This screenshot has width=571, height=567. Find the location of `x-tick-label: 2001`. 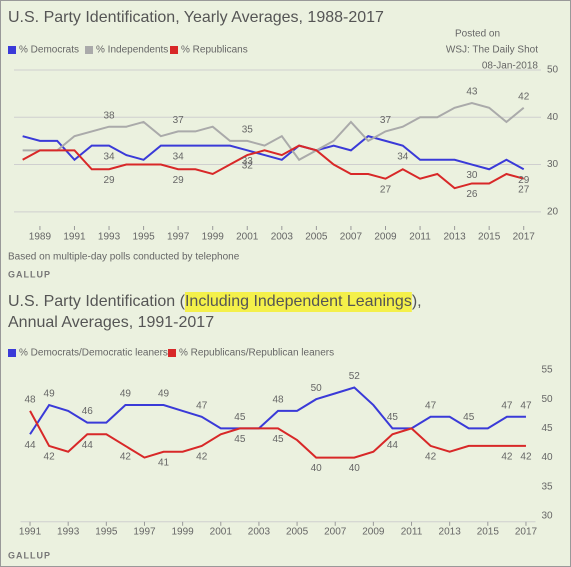

x-tick-label: 2001 is located at coordinates (247, 237).